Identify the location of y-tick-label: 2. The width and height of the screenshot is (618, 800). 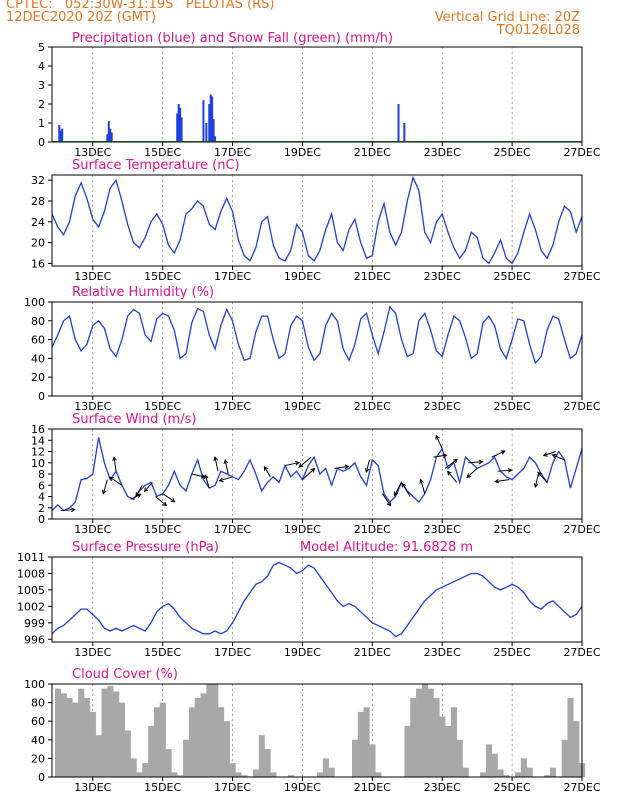
(41, 508).